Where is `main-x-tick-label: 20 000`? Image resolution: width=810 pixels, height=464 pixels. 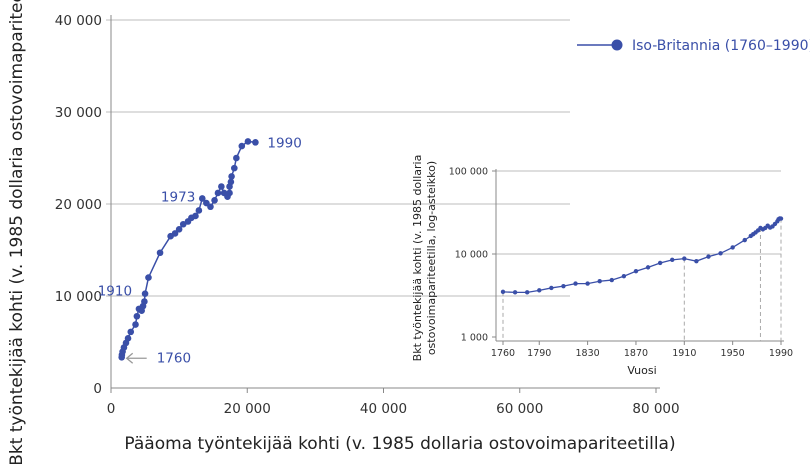 main-x-tick-label: 20 000 is located at coordinates (247, 409).